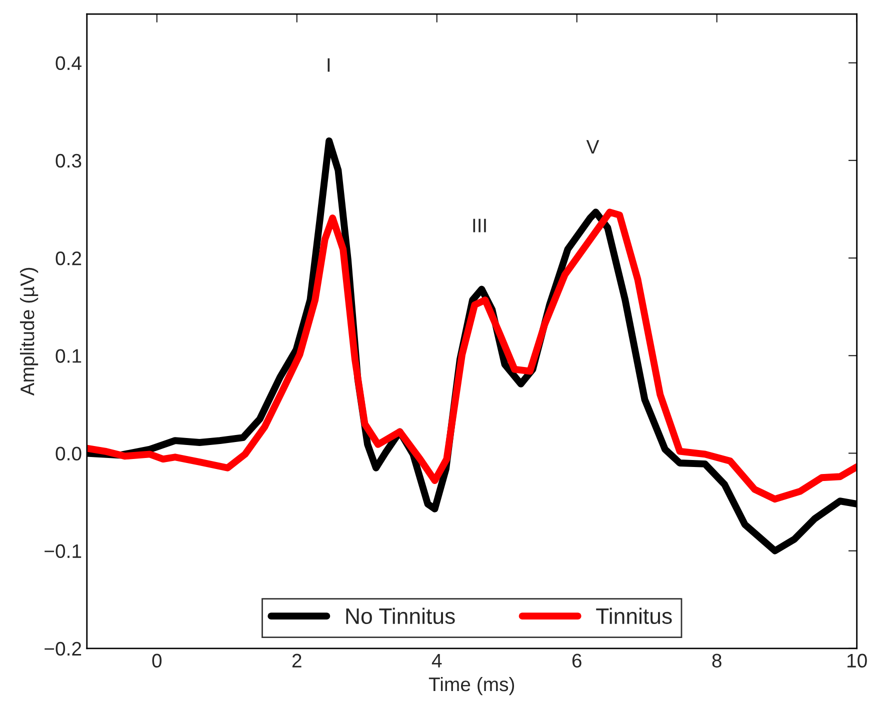 The image size is (869, 701). I want to click on y-tick-label: 0.2, so click(69, 258).